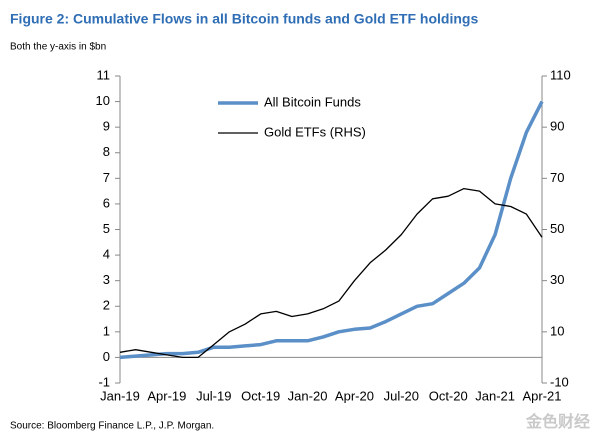  Describe the element at coordinates (401, 395) in the screenshot. I see `x-tick-label: Jul-20` at that location.